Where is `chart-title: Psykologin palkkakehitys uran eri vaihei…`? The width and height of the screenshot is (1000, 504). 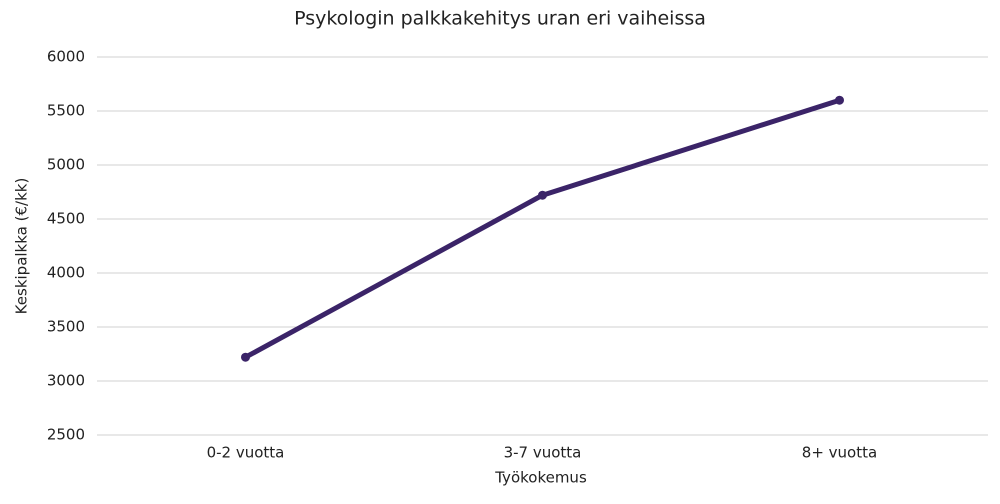
chart-title: Psykologin palkkakehitys uran eri vaihei… is located at coordinates (500, 19).